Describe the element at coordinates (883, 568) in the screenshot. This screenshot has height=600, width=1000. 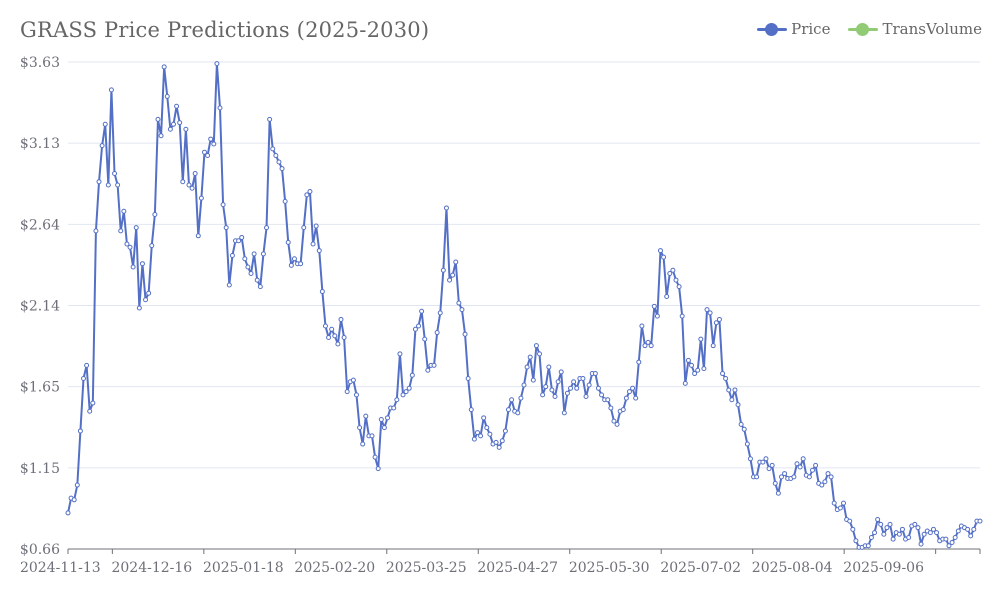
I see `x-tick-label: 2025-09-06` at that location.